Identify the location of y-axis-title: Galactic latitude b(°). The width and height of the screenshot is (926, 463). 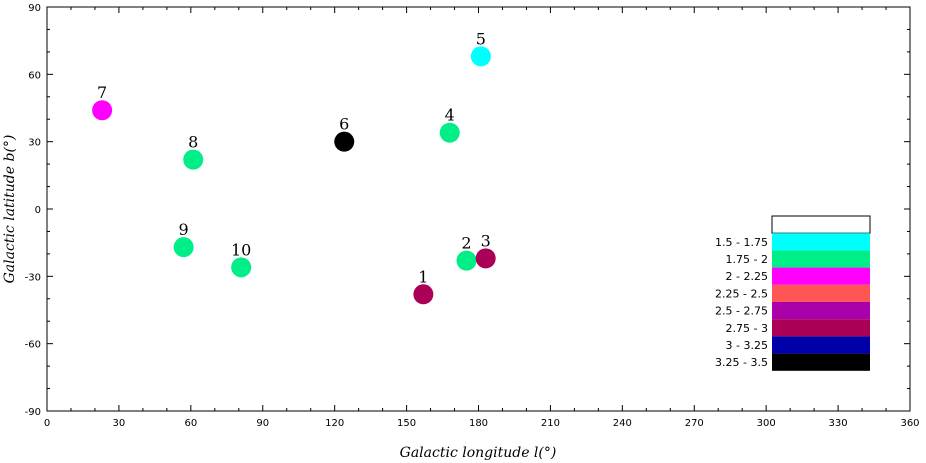
(10, 209).